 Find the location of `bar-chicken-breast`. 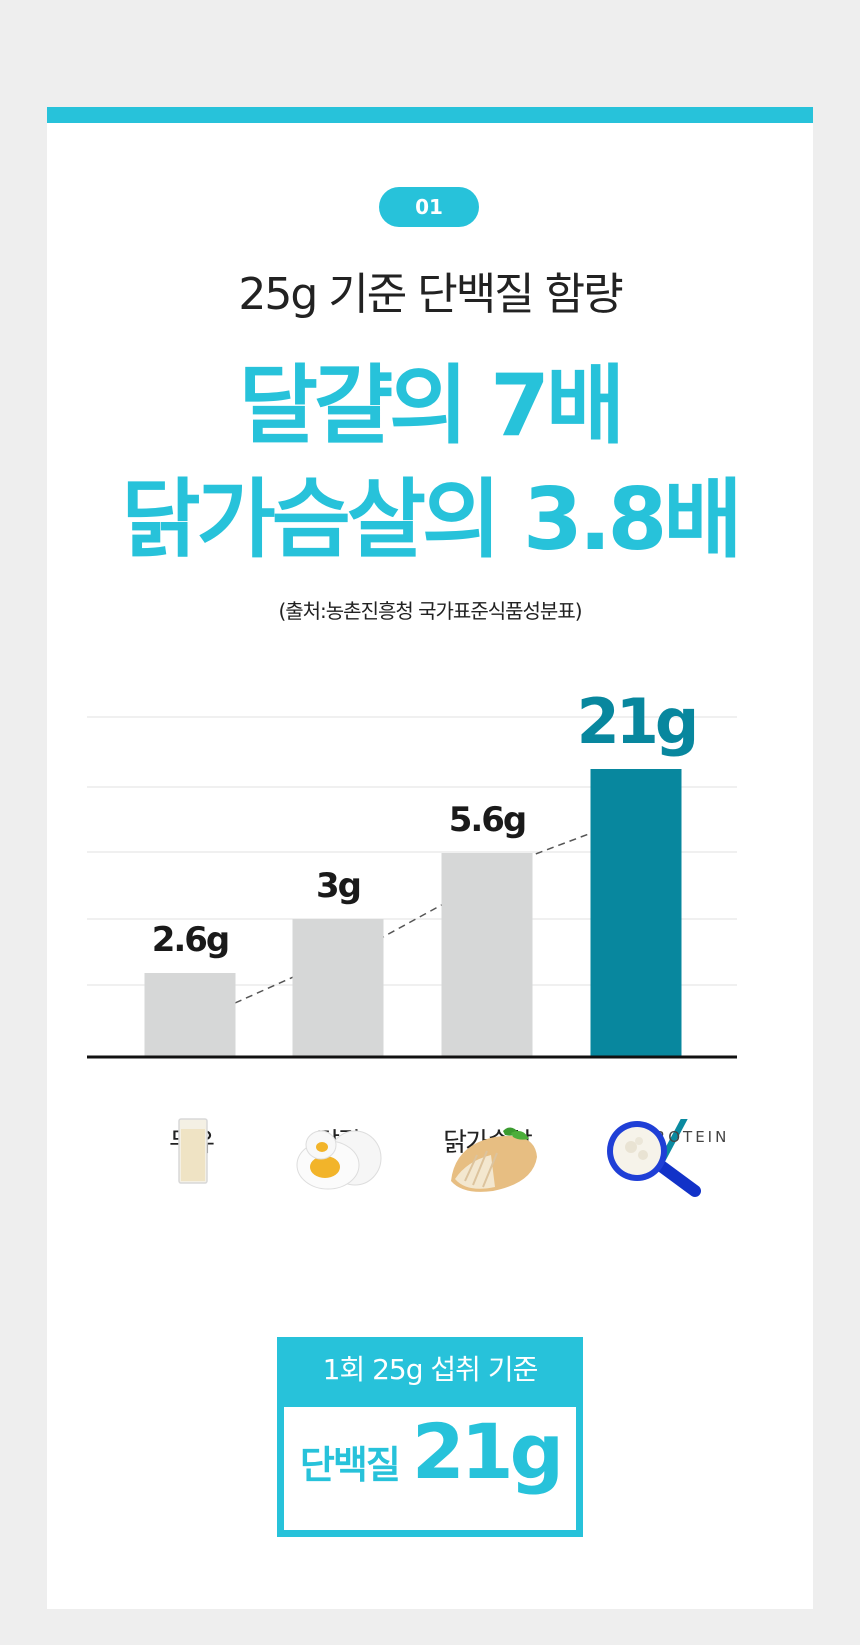

bar-chicken-breast is located at coordinates (487, 955).